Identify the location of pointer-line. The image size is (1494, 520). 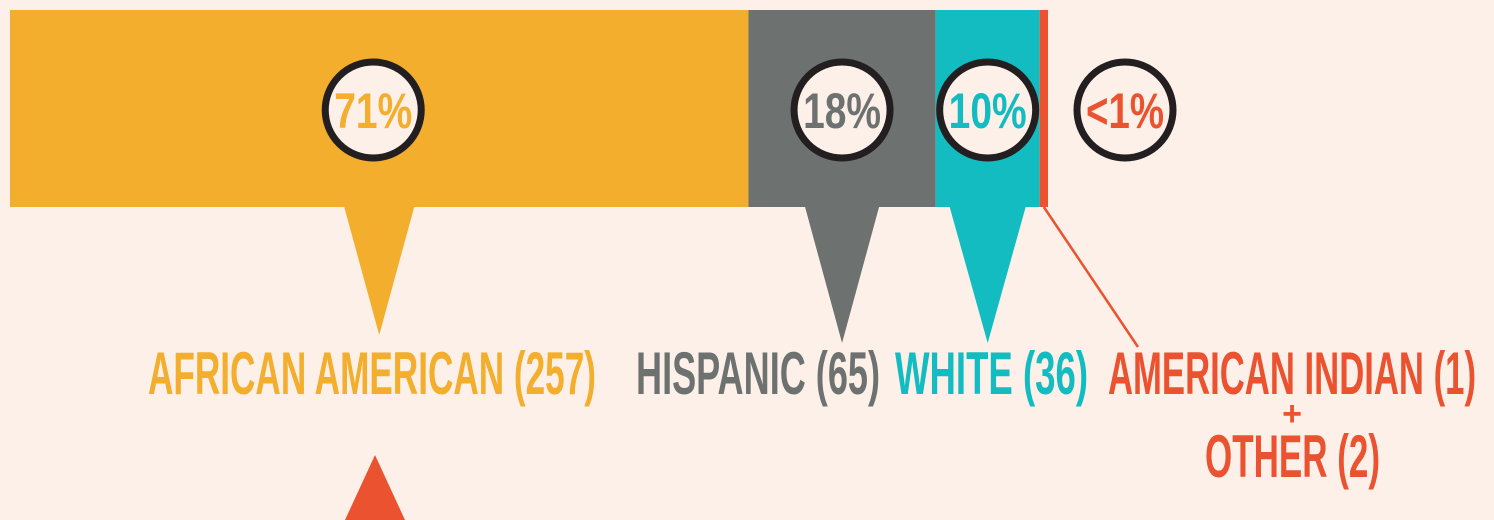
(1091, 277).